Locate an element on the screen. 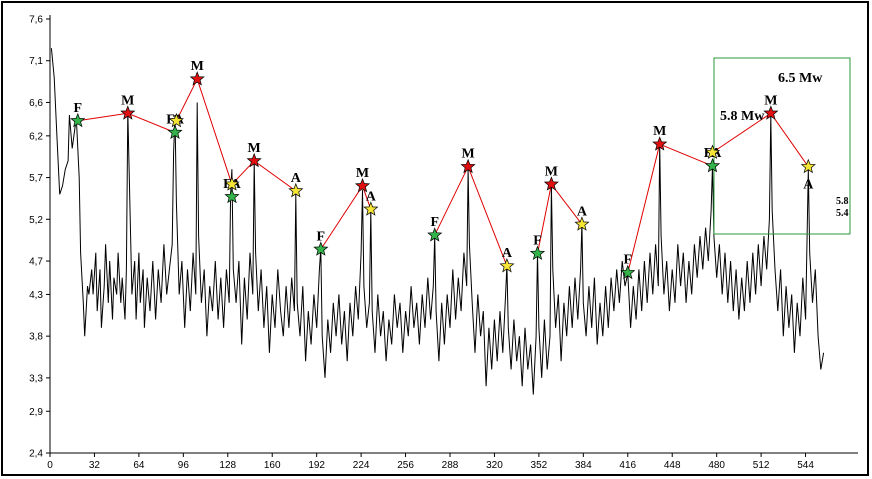  y-tick-label: 5,7 is located at coordinates (36, 178).